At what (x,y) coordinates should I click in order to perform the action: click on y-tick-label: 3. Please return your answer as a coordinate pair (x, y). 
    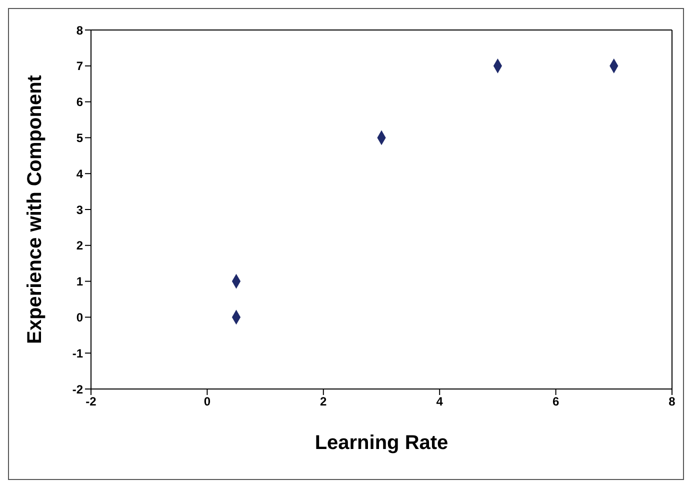
    Looking at the image, I should click on (80, 209).